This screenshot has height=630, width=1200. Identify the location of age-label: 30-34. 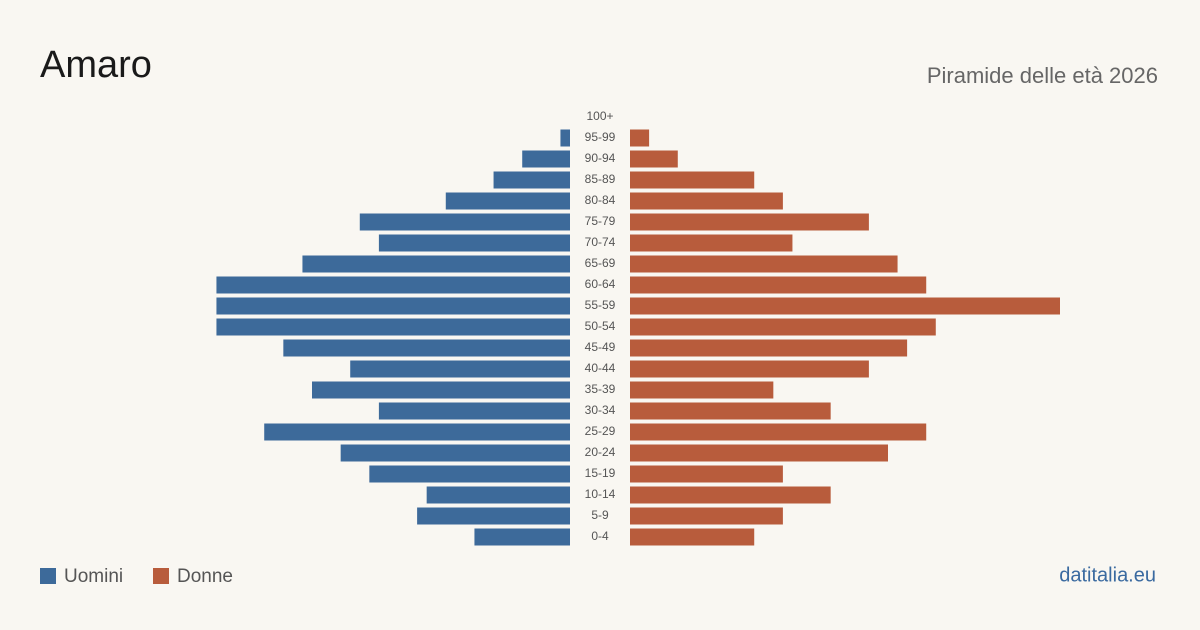
(600, 410).